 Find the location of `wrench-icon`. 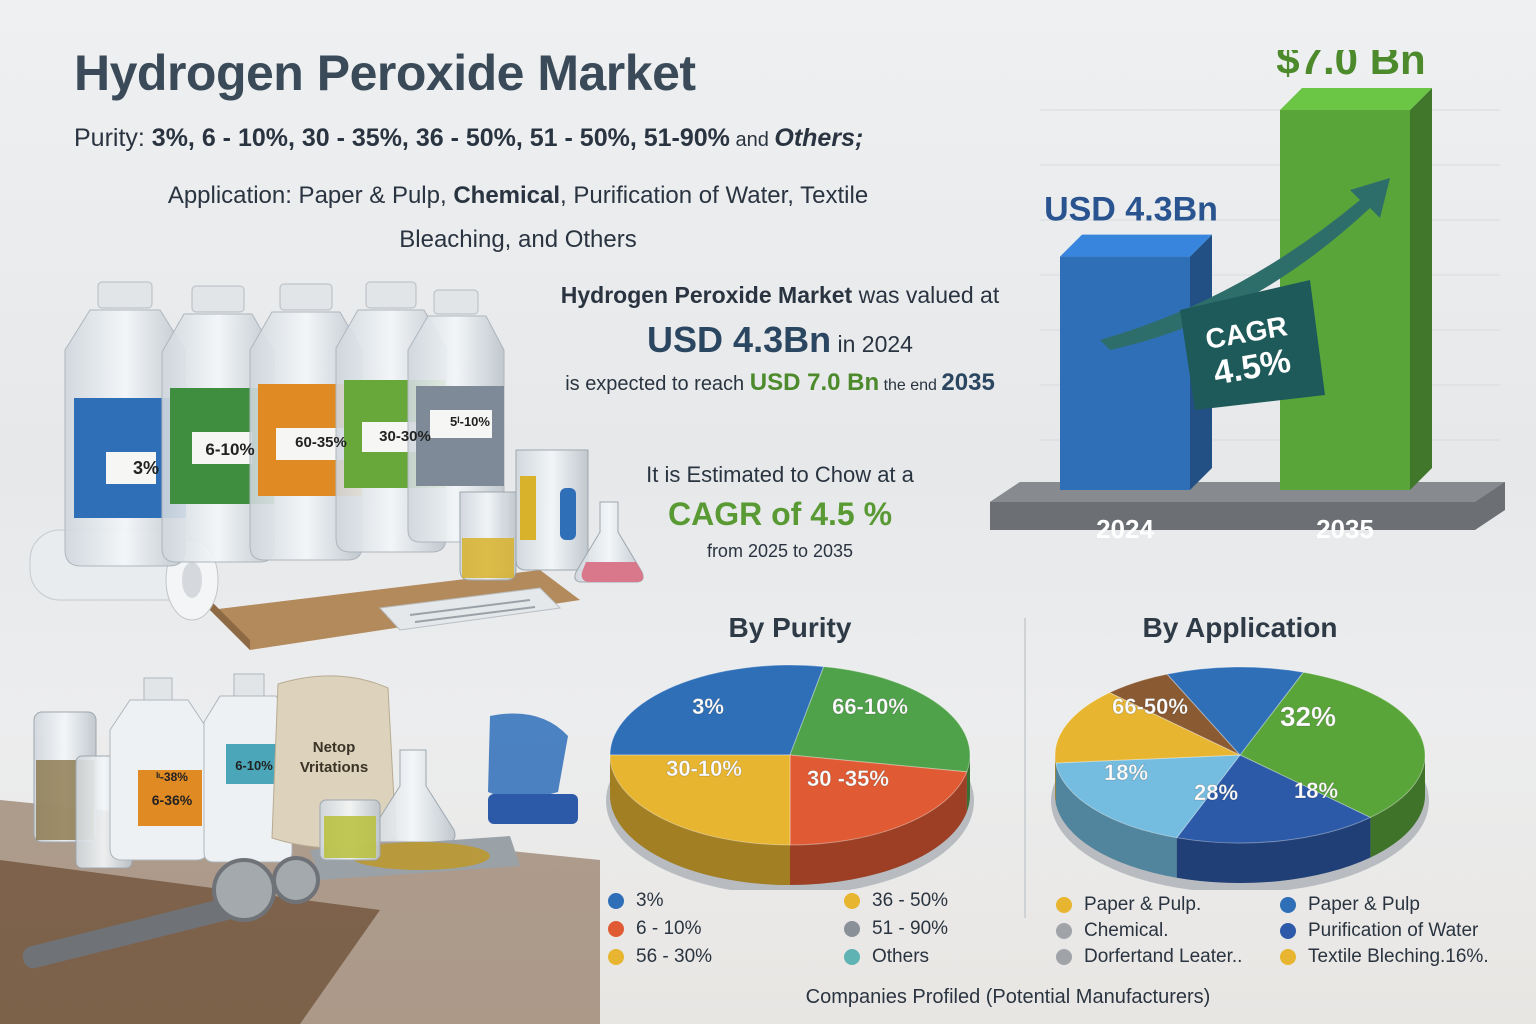

wrench-icon is located at coordinates (171, 912).